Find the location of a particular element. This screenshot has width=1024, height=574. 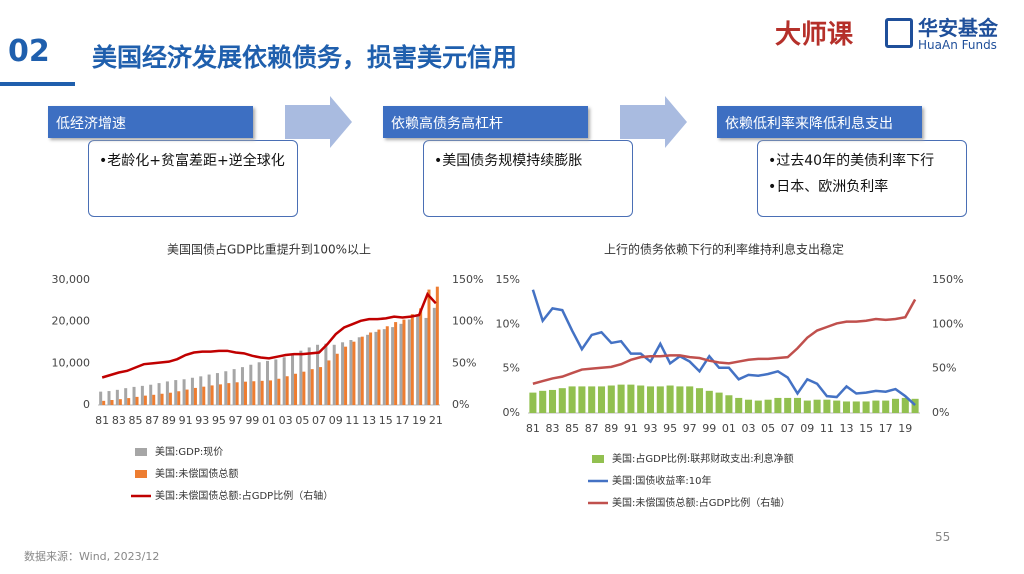

flow-arrow is located at coordinates (318, 122).